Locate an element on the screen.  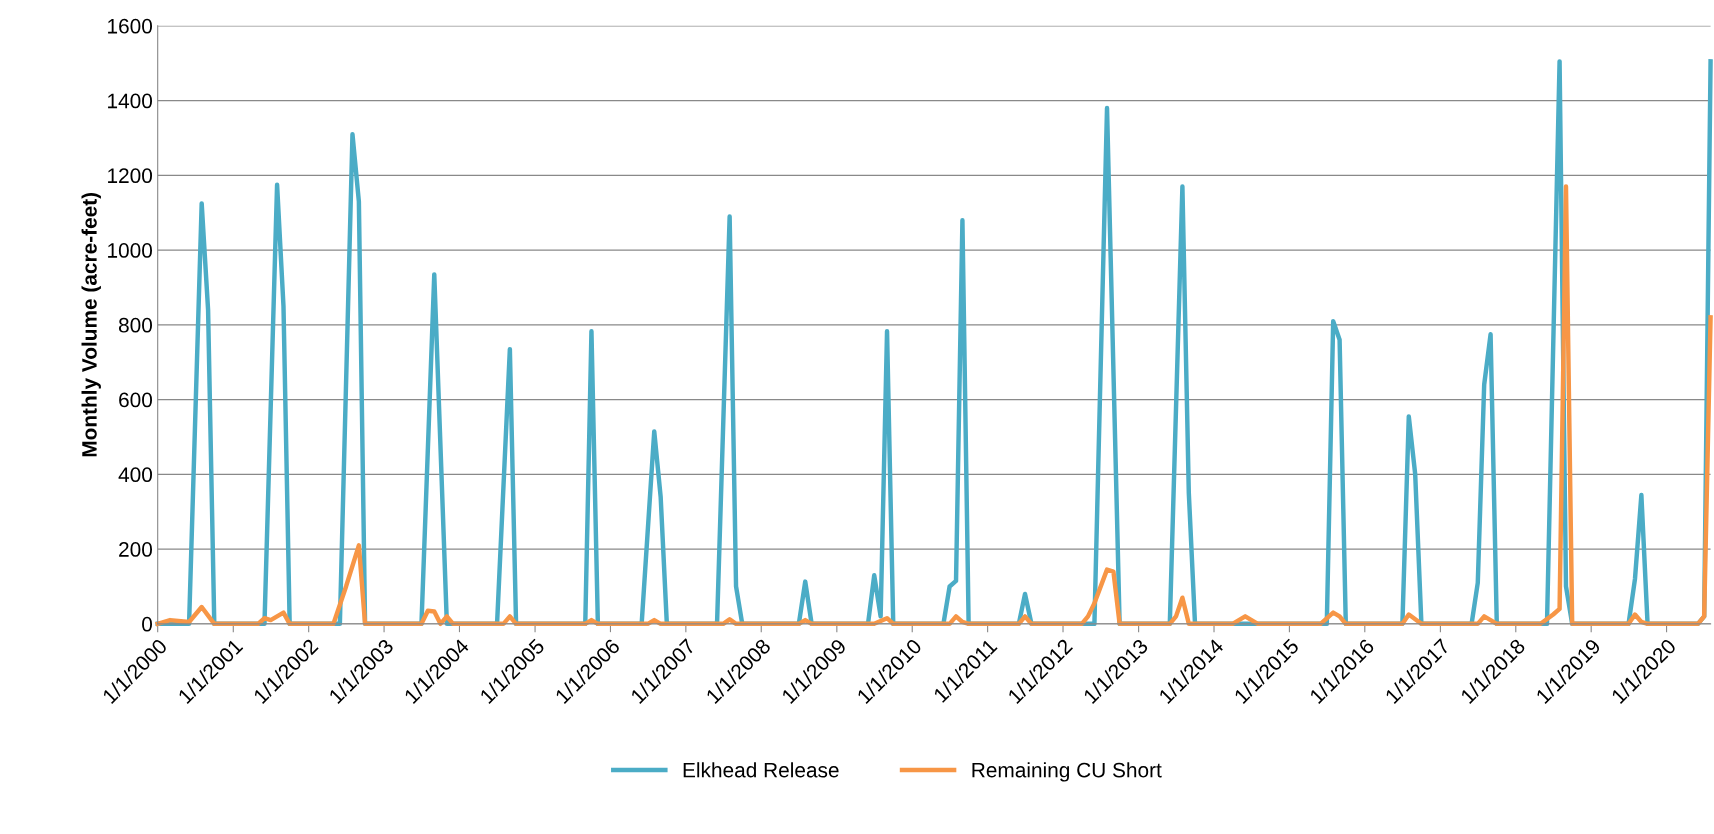
y-tick-label: 1200 is located at coordinates (130, 176).